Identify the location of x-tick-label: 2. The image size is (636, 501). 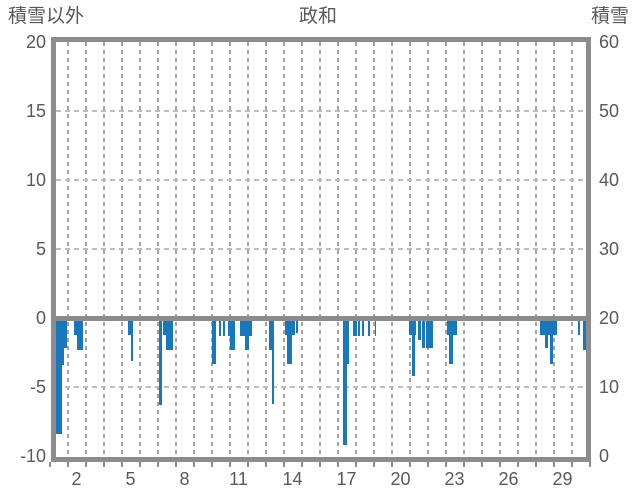
(76, 479).